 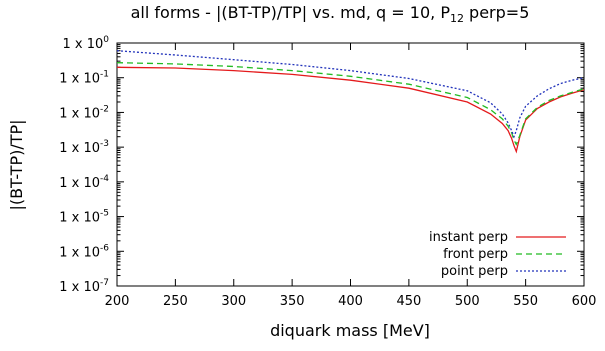 I want to click on legend: instant perp front perp point perp, so click(x=497, y=254).